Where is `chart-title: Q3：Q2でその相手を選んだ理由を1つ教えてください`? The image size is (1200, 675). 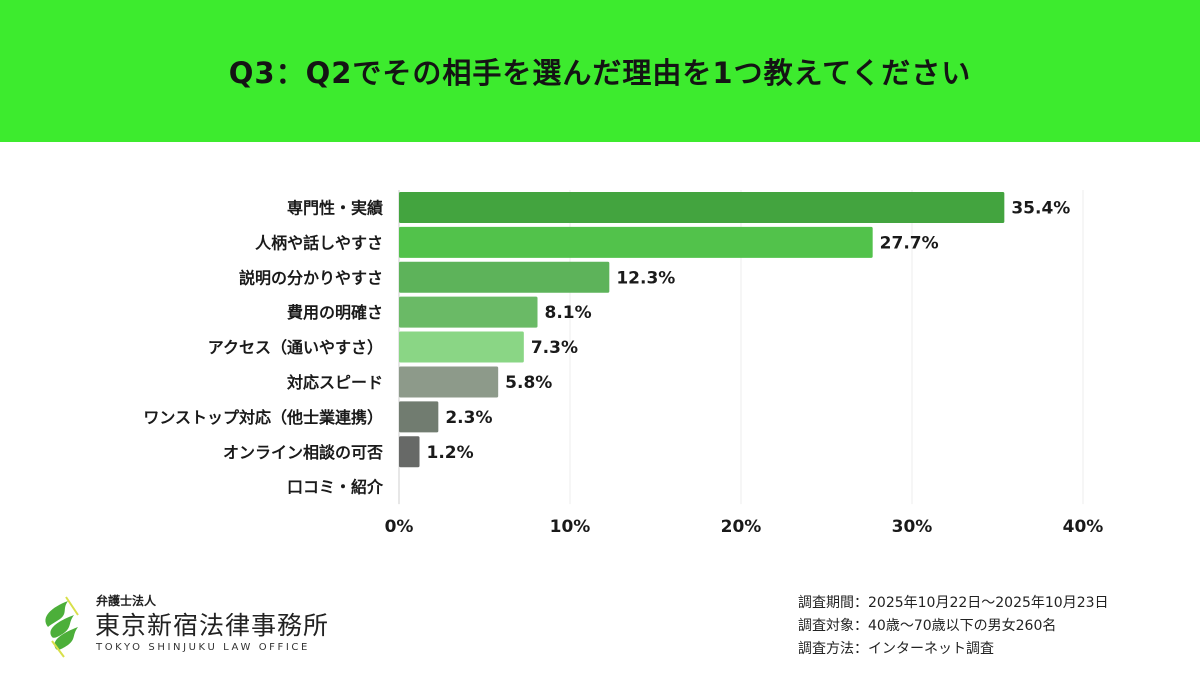
chart-title: Q3：Q2でその相手を選んだ理由を1つ教えてください is located at coordinates (600, 73).